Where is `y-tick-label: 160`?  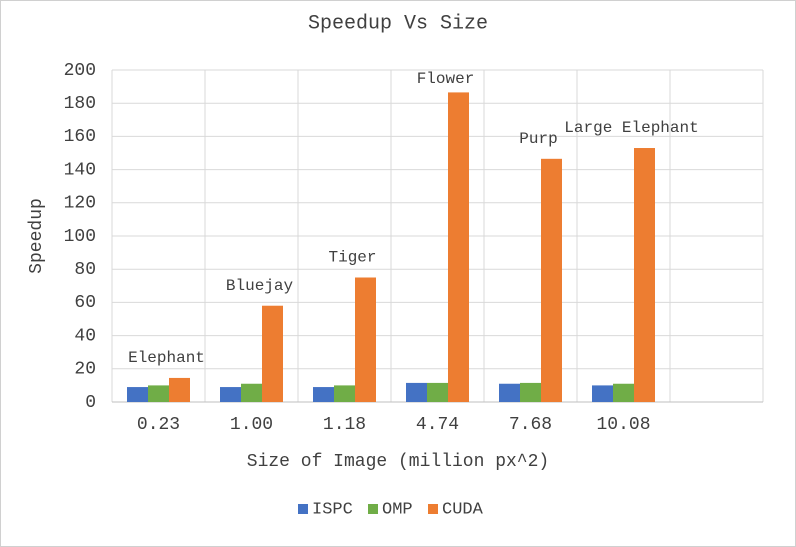 y-tick-label: 160 is located at coordinates (80, 137).